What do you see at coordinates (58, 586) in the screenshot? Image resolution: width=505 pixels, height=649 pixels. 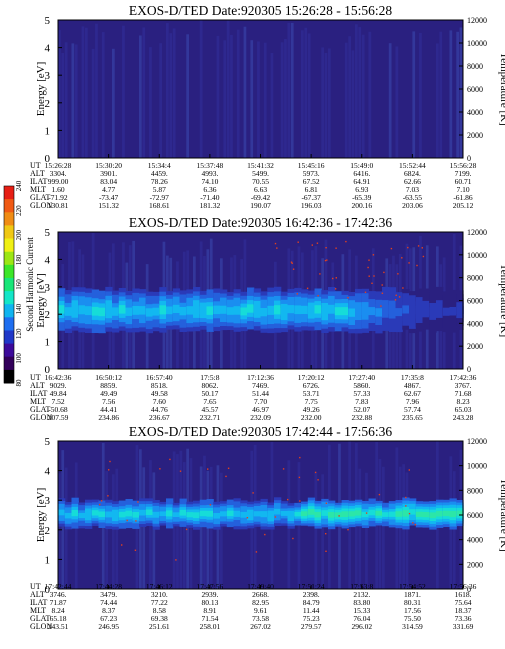 I see `row-value: 17:42:44` at bounding box center [58, 586].